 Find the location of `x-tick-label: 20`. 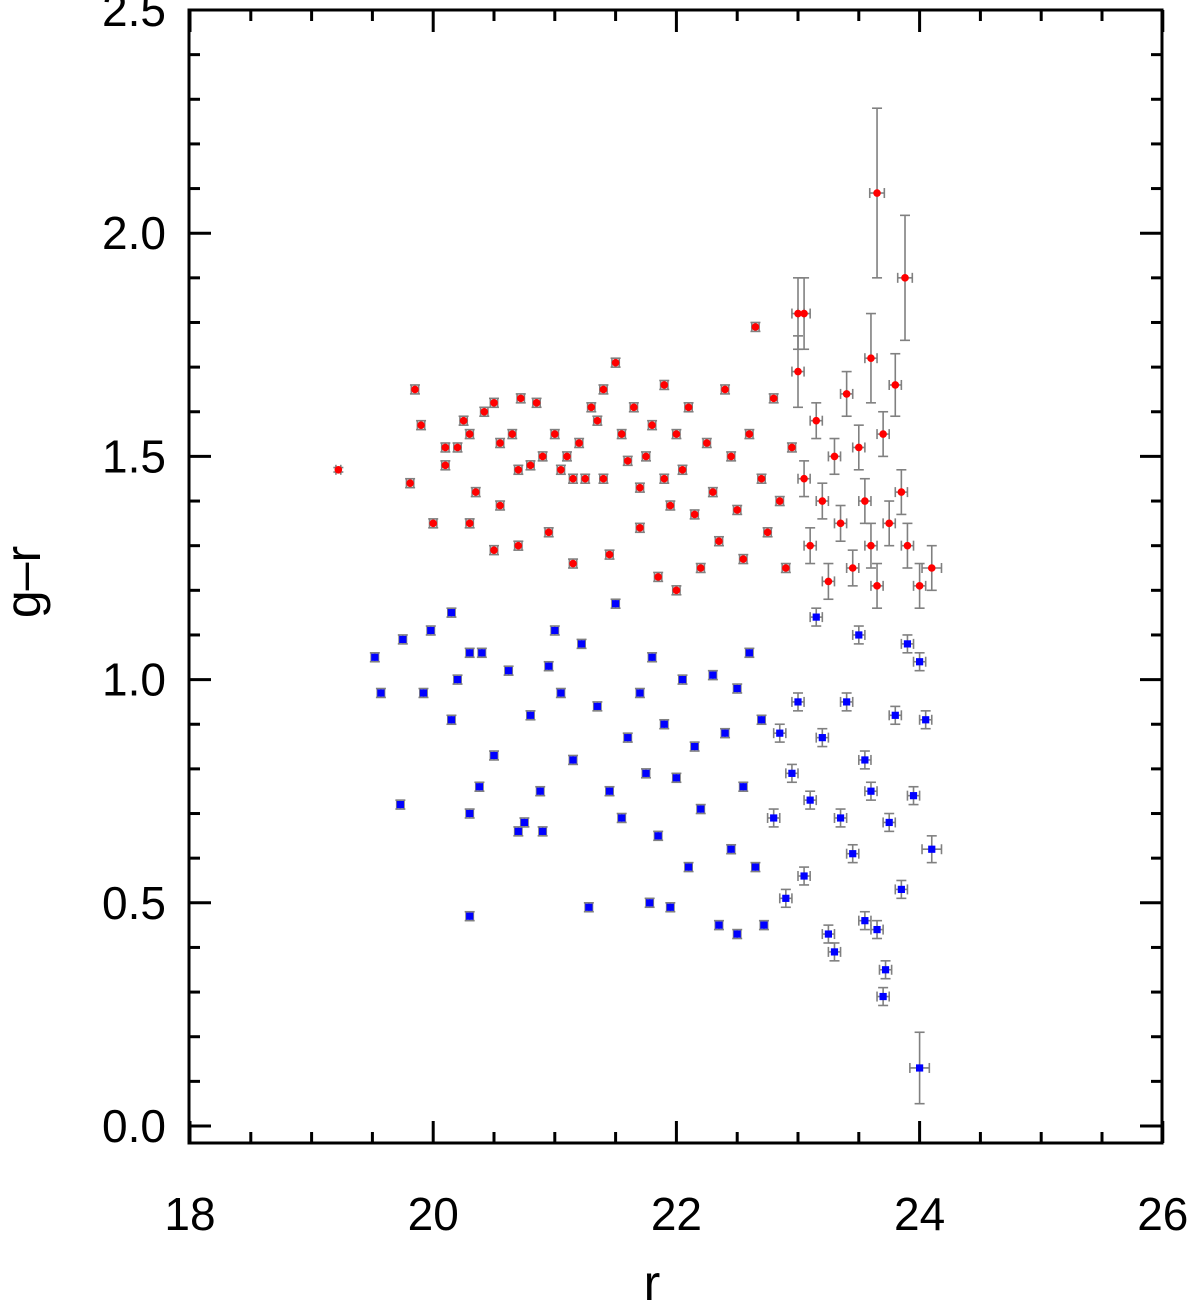

x-tick-label: 20 is located at coordinates (433, 1214).